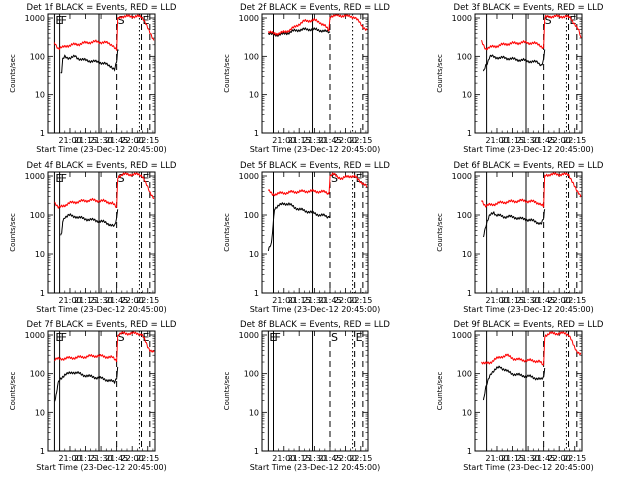 Image resolution: width=640 pixels, height=480 pixels. What do you see at coordinates (529, 166) in the screenshot?
I see `panel-title: Det 6f BLACK = Events, RED = LLD` at bounding box center [529, 166].